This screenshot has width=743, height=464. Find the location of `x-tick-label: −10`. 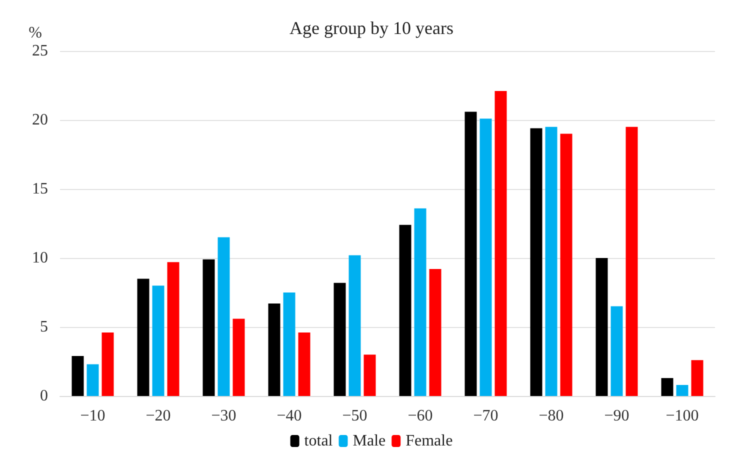

x-tick-label: −10 is located at coordinates (93, 416).